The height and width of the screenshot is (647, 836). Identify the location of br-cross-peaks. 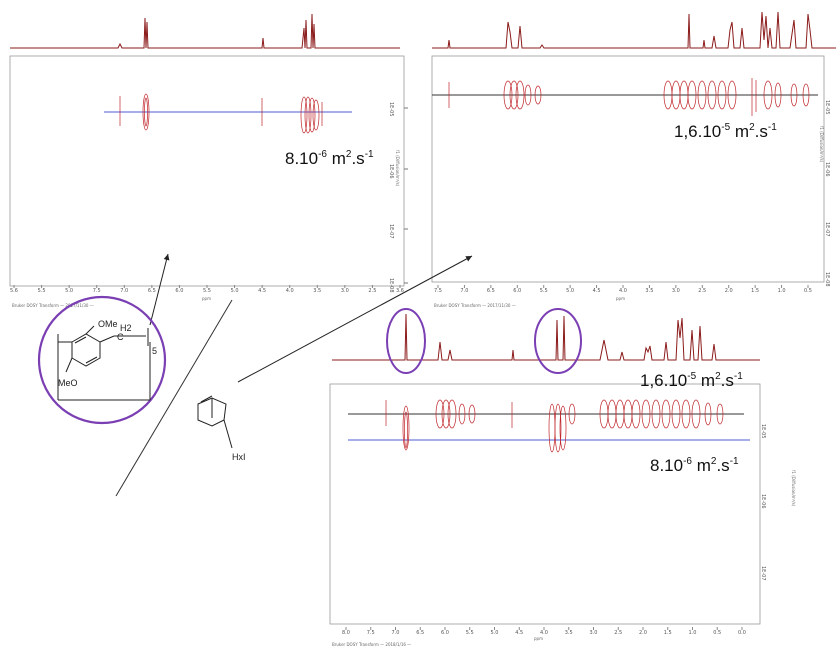
(554, 426).